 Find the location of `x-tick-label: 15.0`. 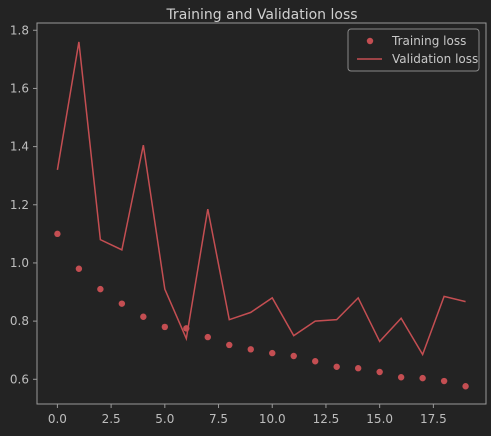

x-tick-label: 15.0 is located at coordinates (379, 419).